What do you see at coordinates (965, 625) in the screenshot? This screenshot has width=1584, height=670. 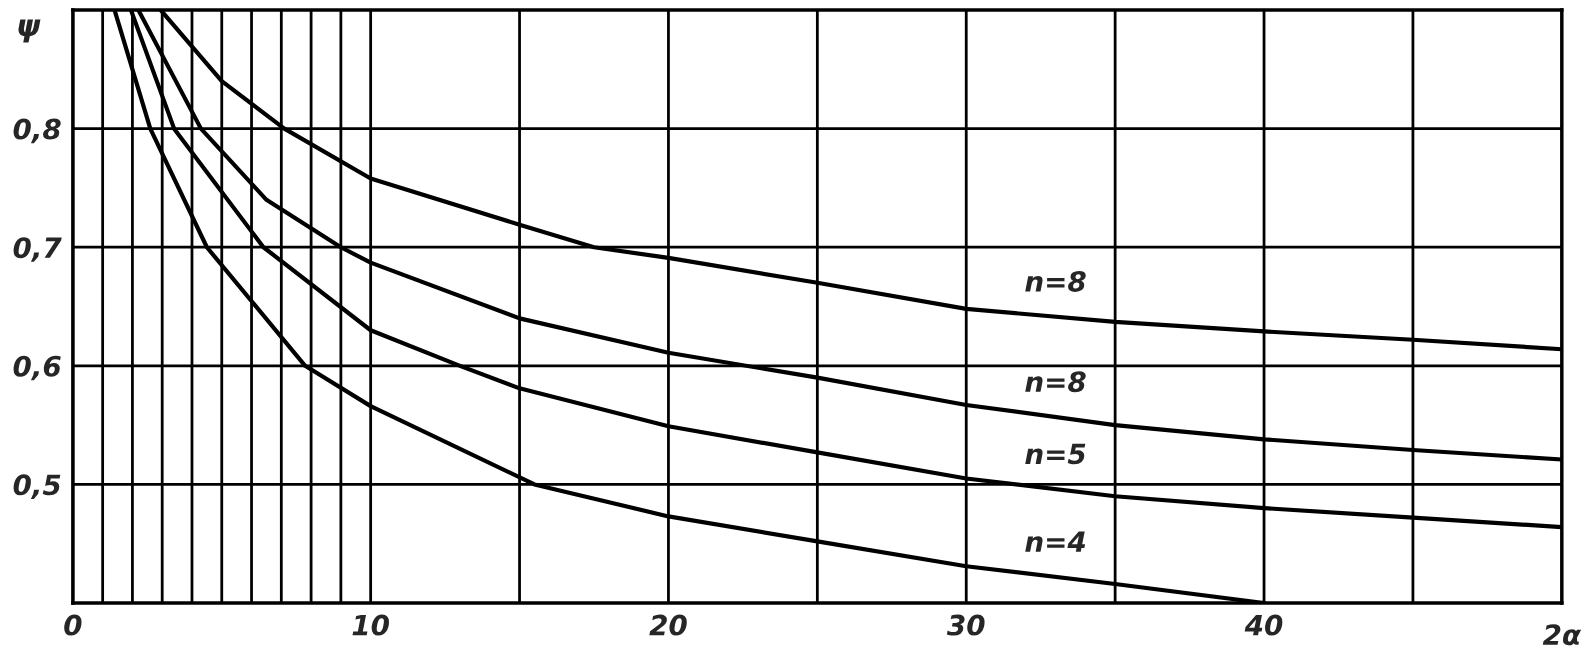 I see `x-tick-label: 30` at bounding box center [965, 625].